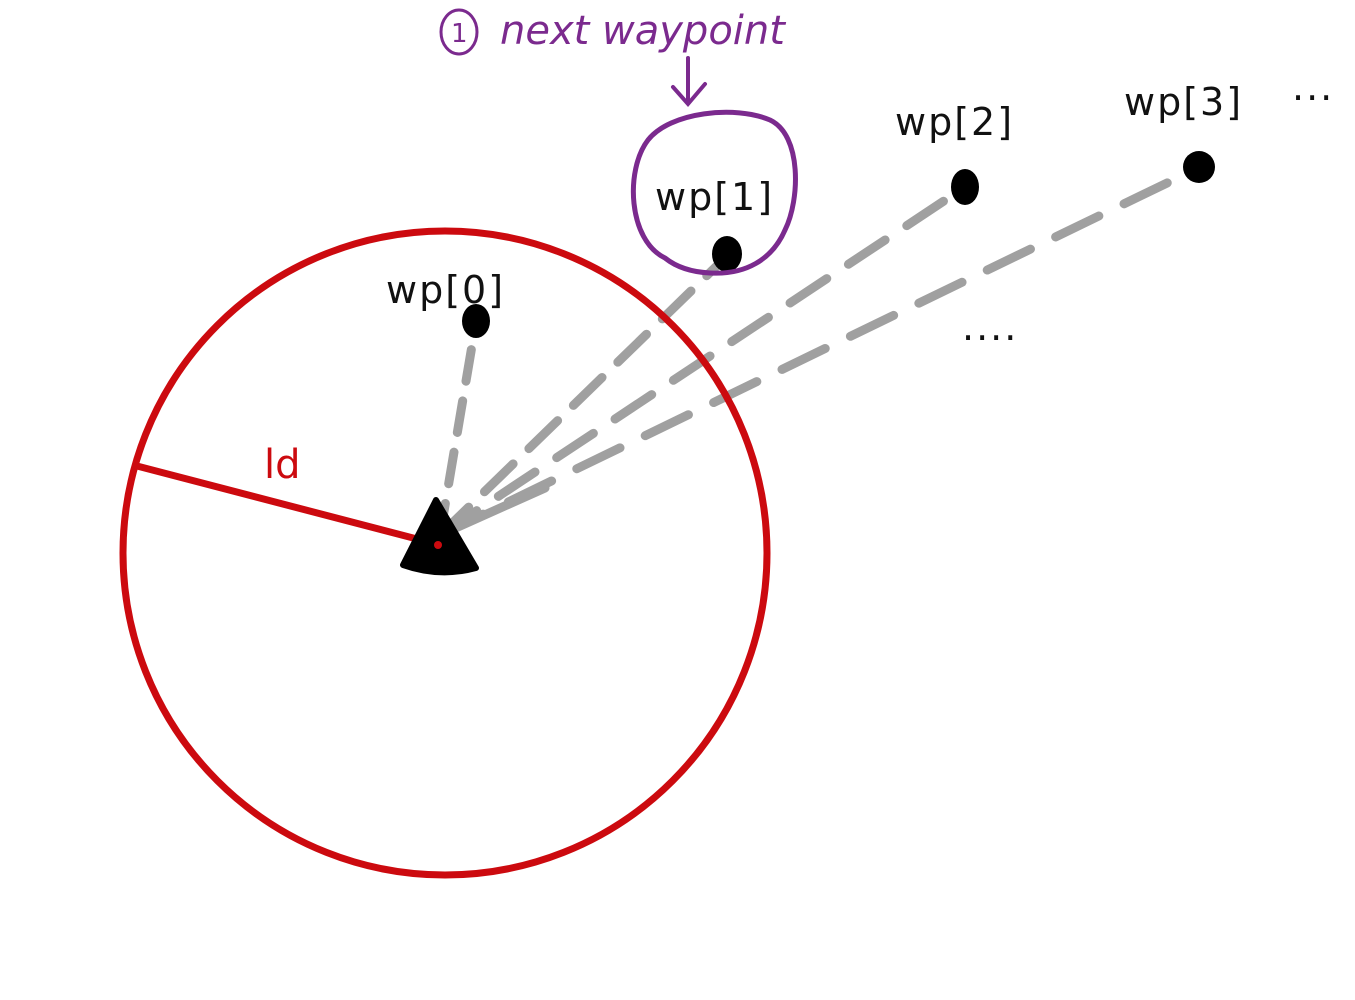 The height and width of the screenshot is (1000, 1355). I want to click on waypoint-label-wp2: wp[2], so click(954, 122).